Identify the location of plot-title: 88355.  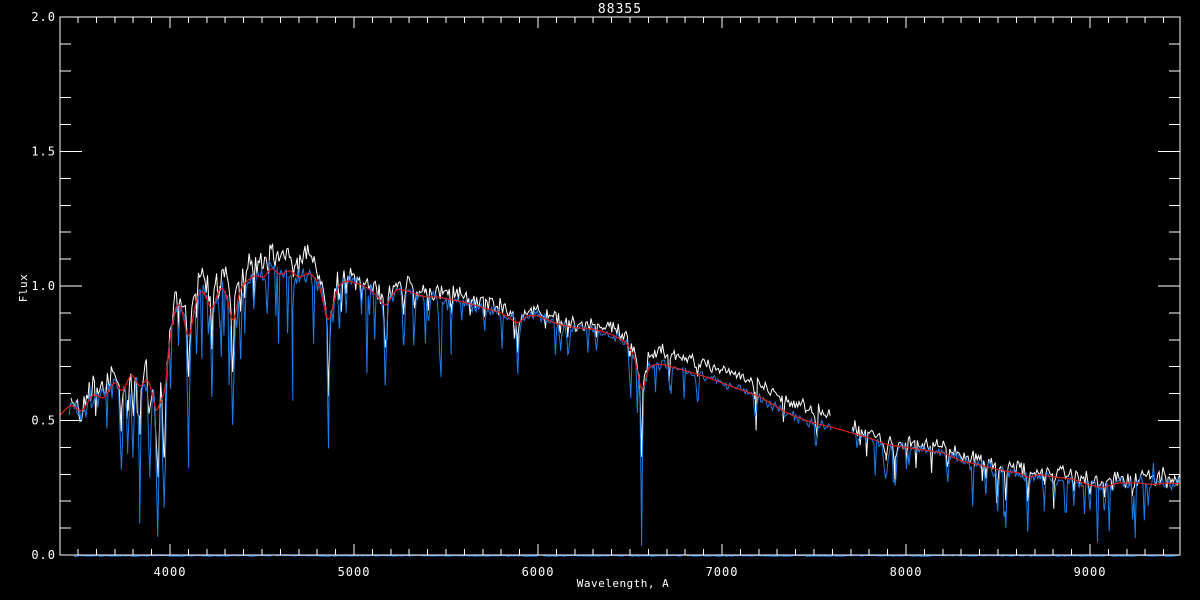
(620, 9).